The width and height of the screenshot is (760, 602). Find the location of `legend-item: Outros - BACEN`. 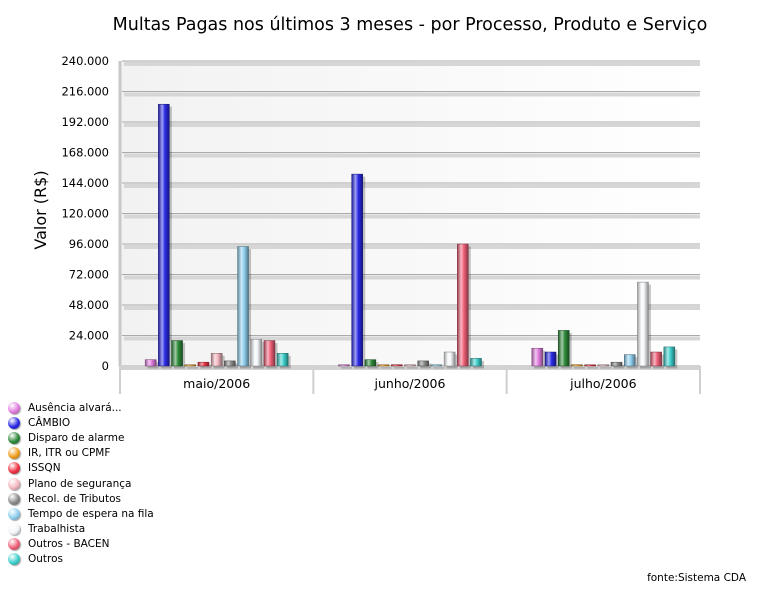

legend-item: Outros - BACEN is located at coordinates (118, 544).